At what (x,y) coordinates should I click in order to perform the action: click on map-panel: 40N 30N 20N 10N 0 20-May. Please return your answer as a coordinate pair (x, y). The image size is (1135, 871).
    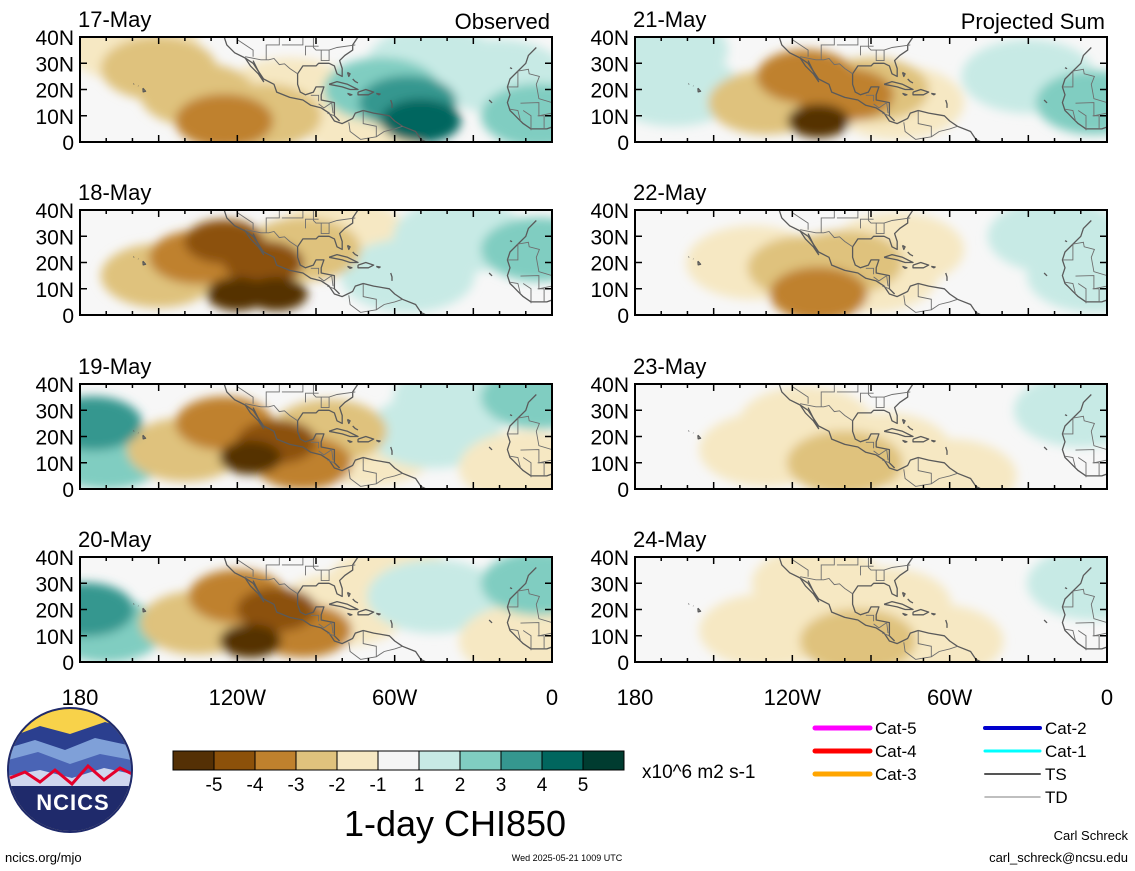
    Looking at the image, I should click on (294, 601).